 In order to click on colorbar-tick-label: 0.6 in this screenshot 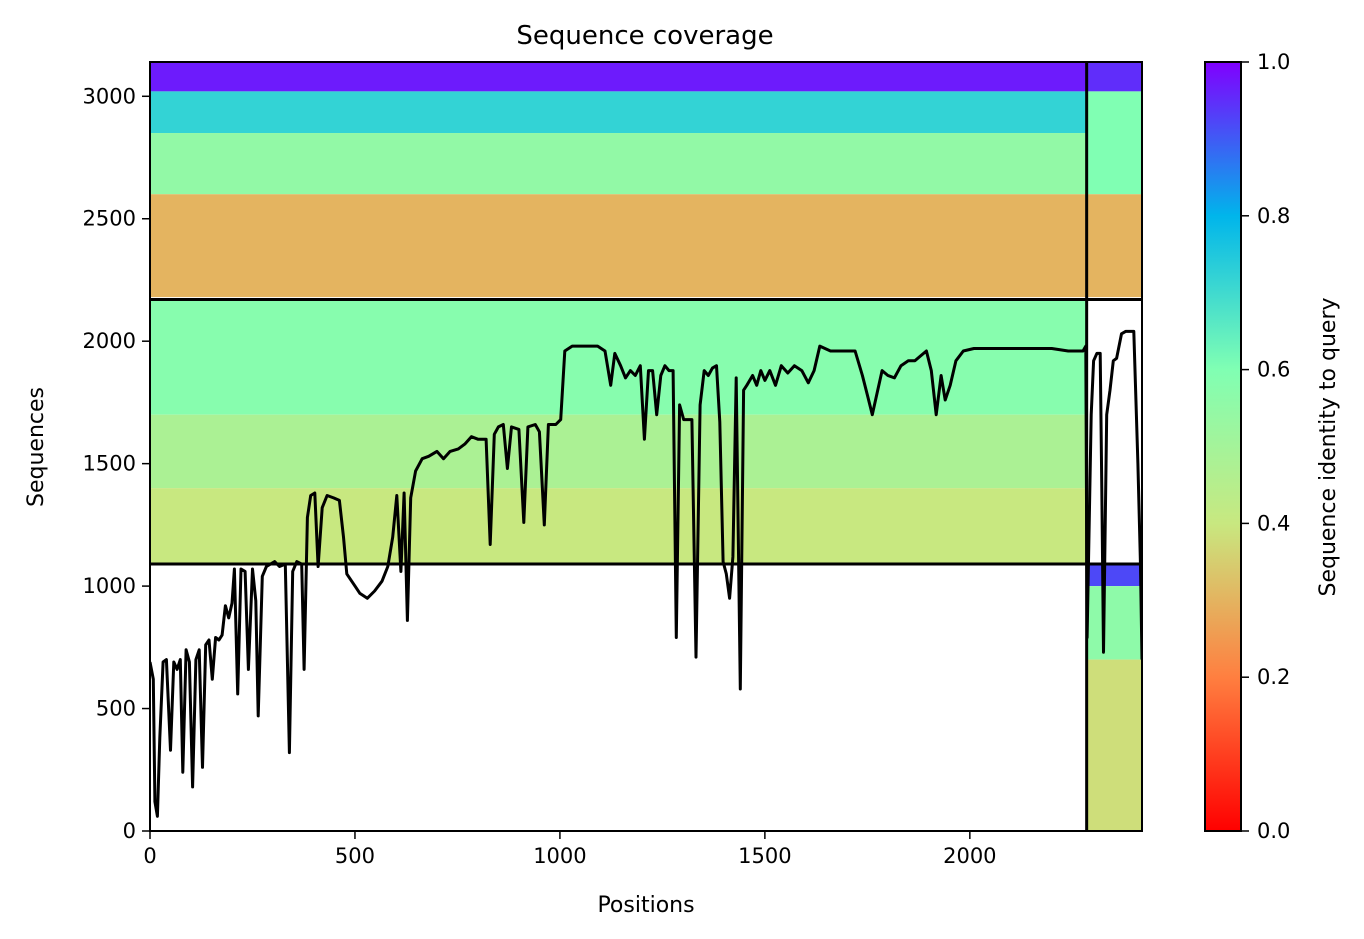, I will do `click(1273, 370)`.